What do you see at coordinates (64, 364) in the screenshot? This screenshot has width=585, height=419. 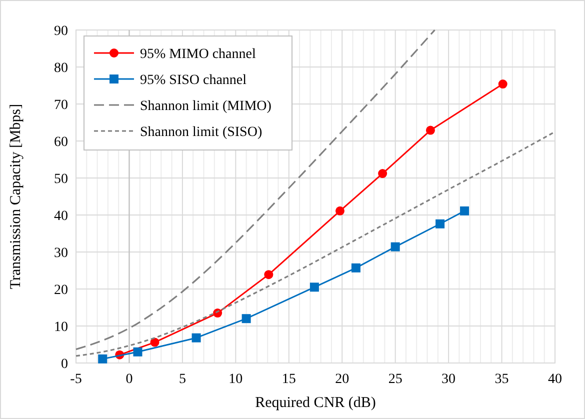 I see `y-tick-label: 0` at bounding box center [64, 364].